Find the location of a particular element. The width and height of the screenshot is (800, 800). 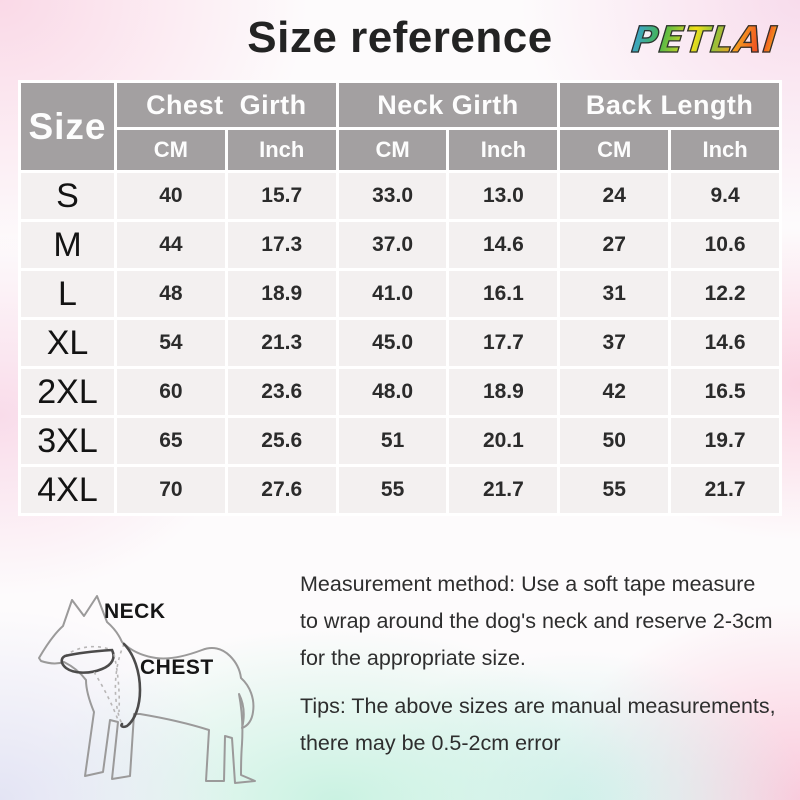

measurement-cell: 17.7 is located at coordinates (503, 343).